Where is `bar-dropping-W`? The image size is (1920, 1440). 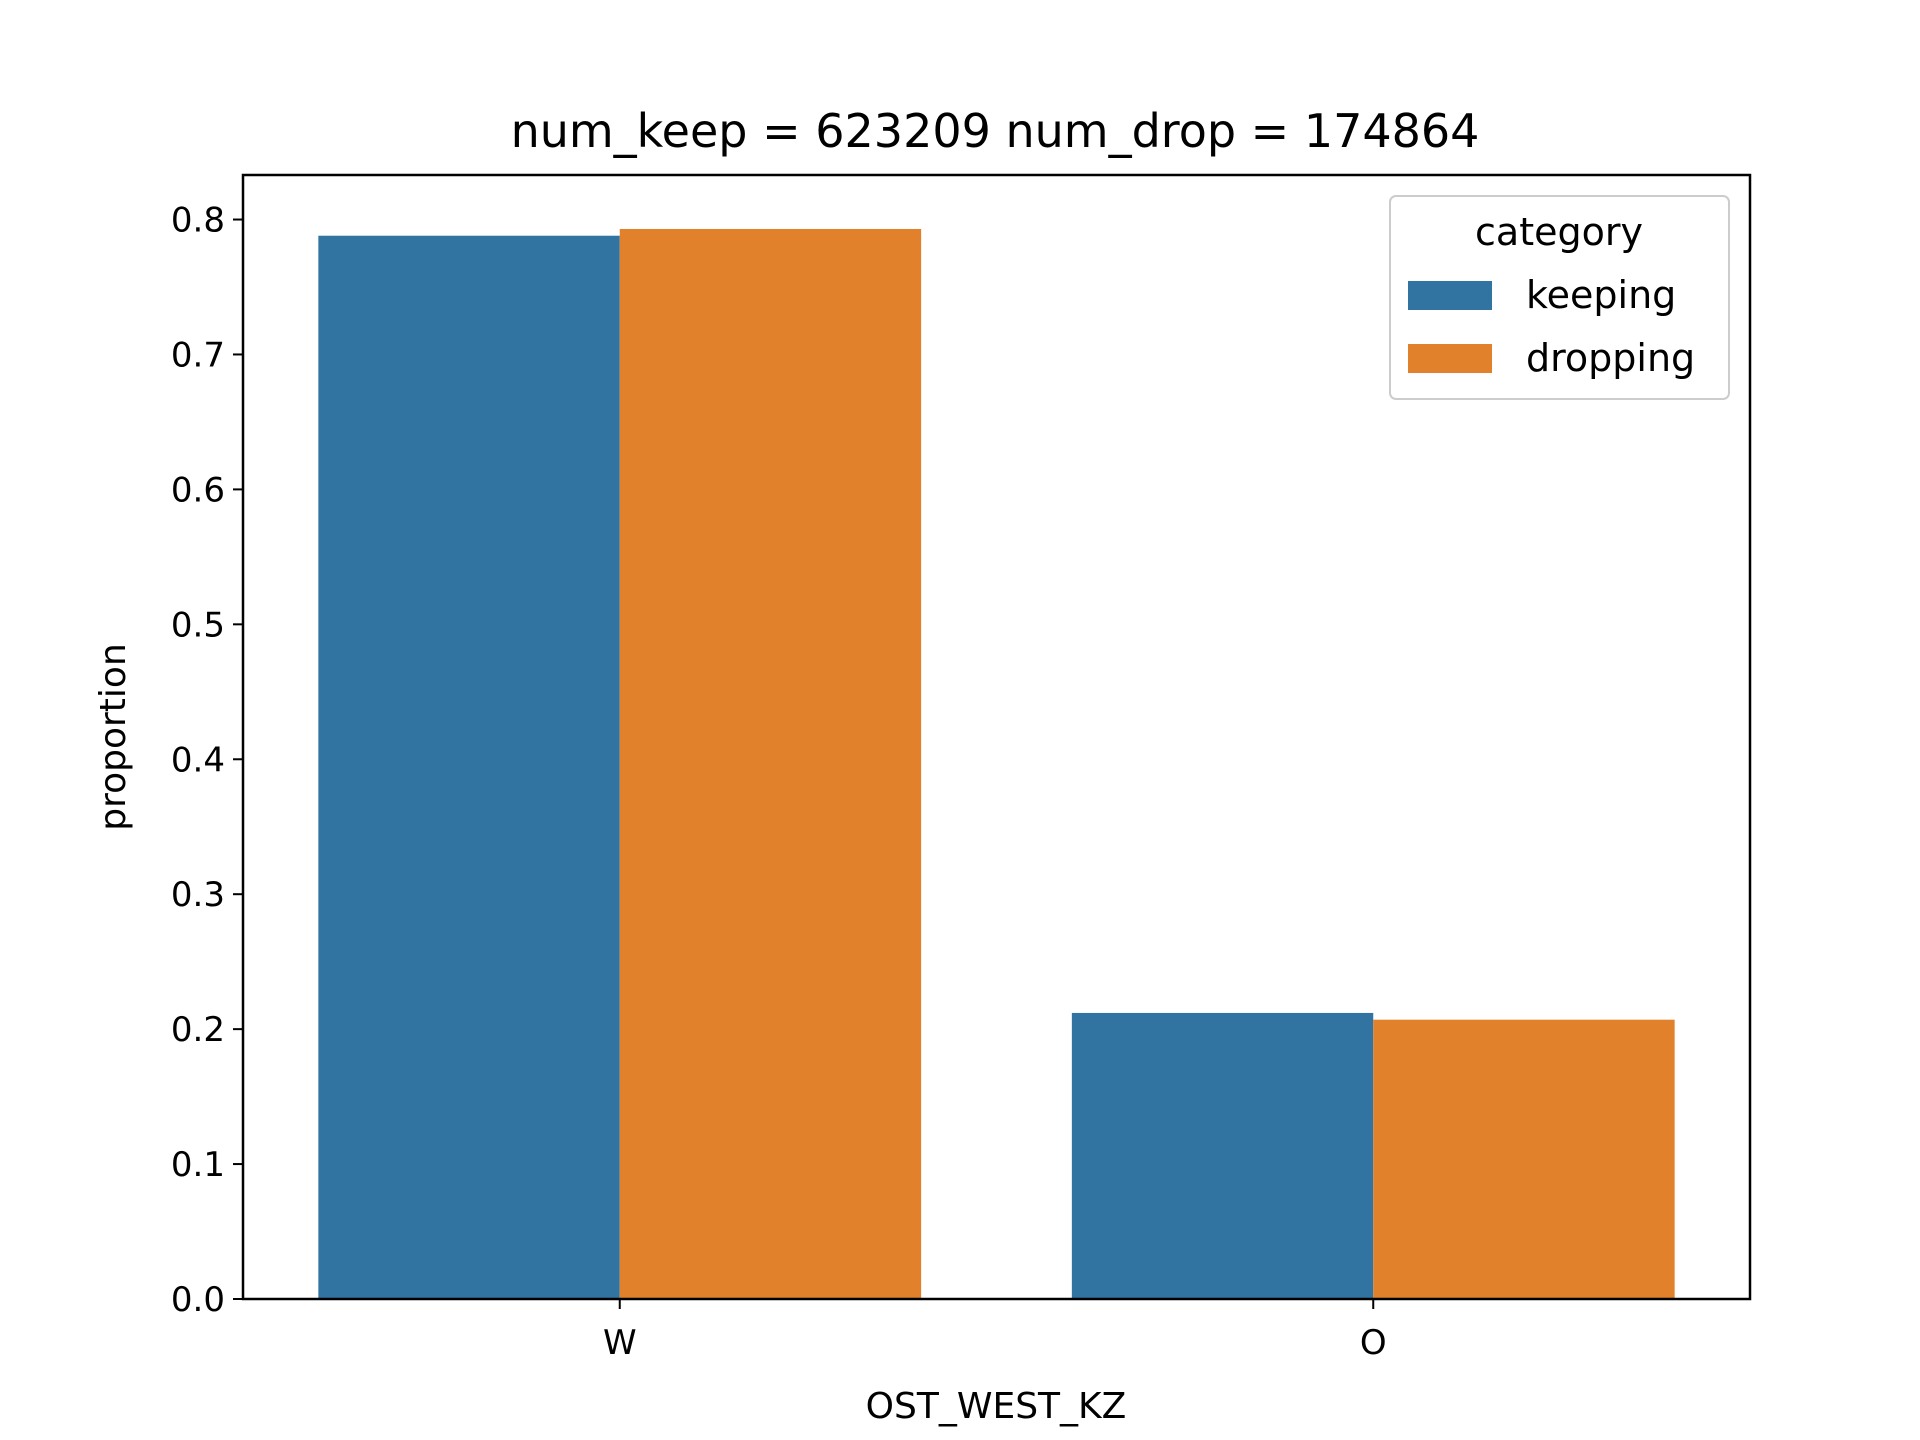 bar-dropping-W is located at coordinates (770, 763).